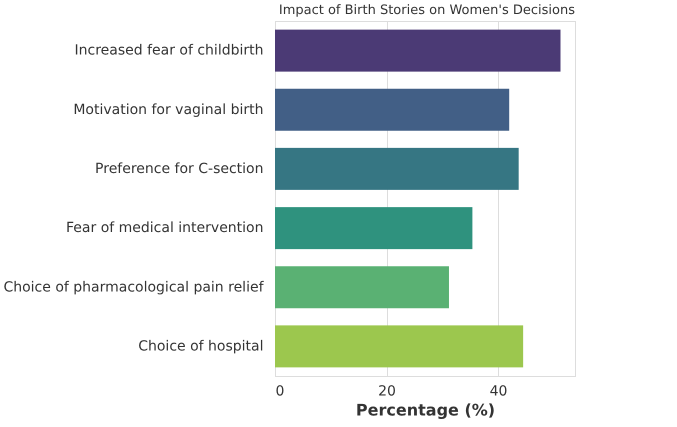 This screenshot has height=427, width=677. What do you see at coordinates (134, 287) in the screenshot?
I see `y-tick-label: Choice of pharmacological pain relief` at bounding box center [134, 287].